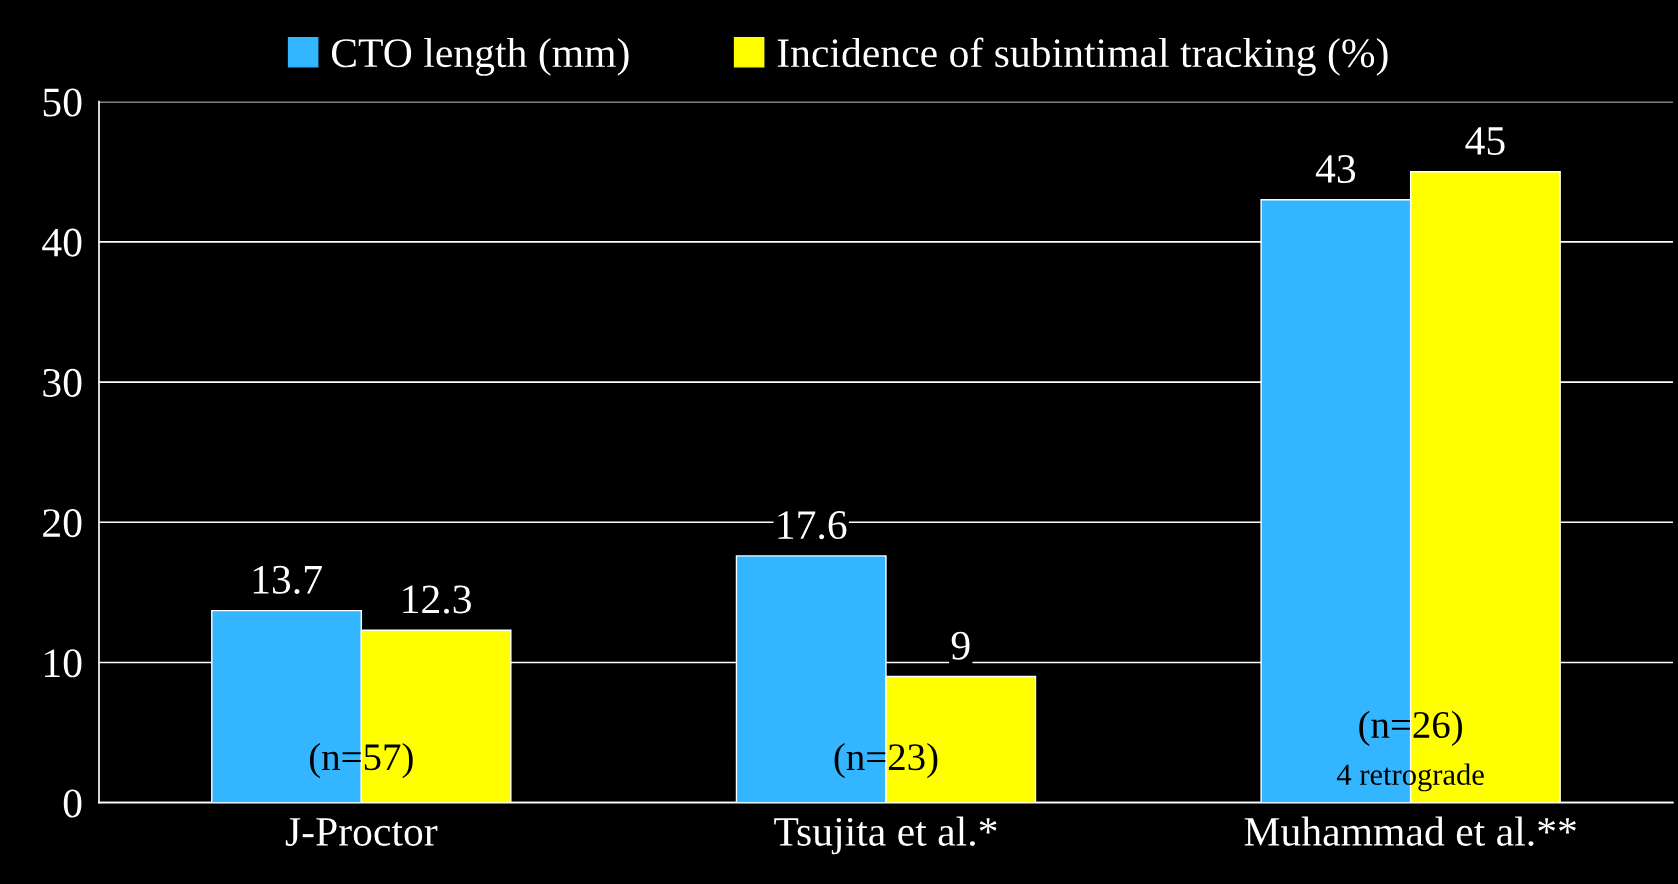 The image size is (1678, 884). What do you see at coordinates (62, 382) in the screenshot?
I see `y-tick-label: 30` at bounding box center [62, 382].